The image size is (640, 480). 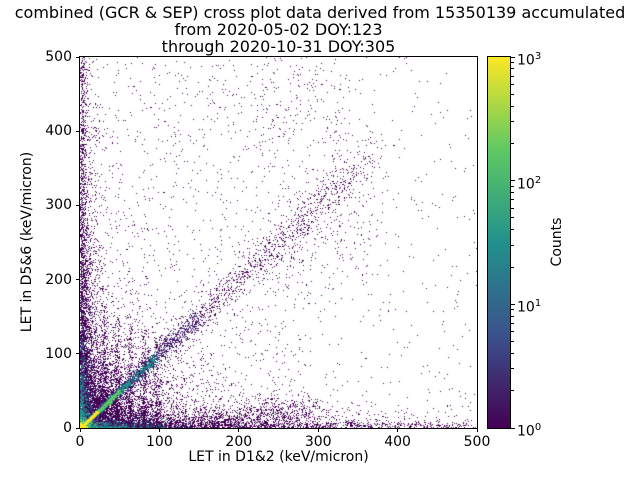 I want to click on x-tick-label: 200, so click(x=239, y=442).